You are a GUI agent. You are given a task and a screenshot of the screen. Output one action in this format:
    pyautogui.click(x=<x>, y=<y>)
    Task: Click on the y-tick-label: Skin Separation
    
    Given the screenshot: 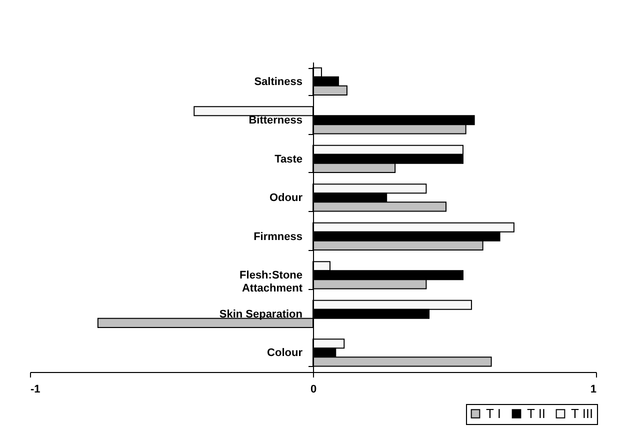 What is the action you would take?
    pyautogui.click(x=261, y=314)
    